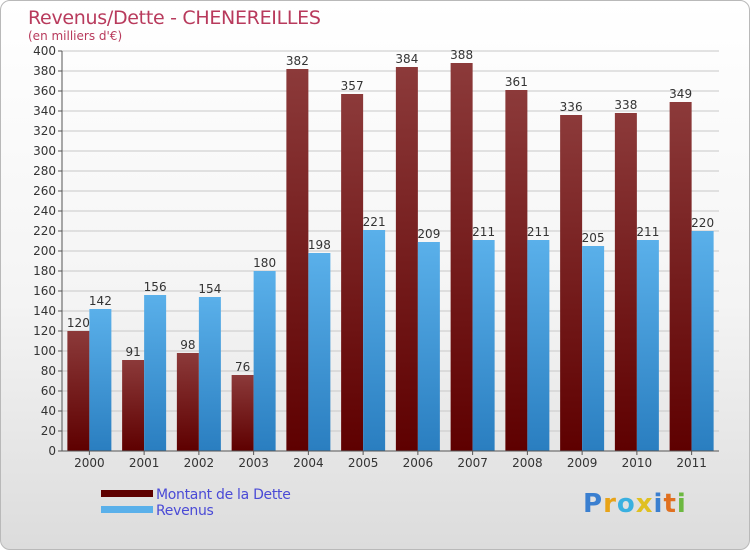 The height and width of the screenshot is (550, 750). I want to click on x-tick-label: 2008, so click(527, 463).